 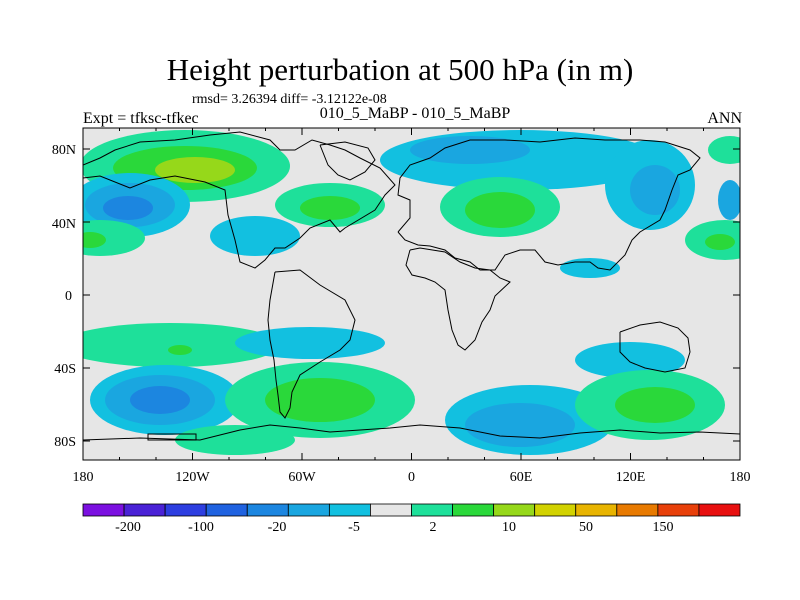 What do you see at coordinates (631, 477) in the screenshot?
I see `lon-tick-label: 120E` at bounding box center [631, 477].